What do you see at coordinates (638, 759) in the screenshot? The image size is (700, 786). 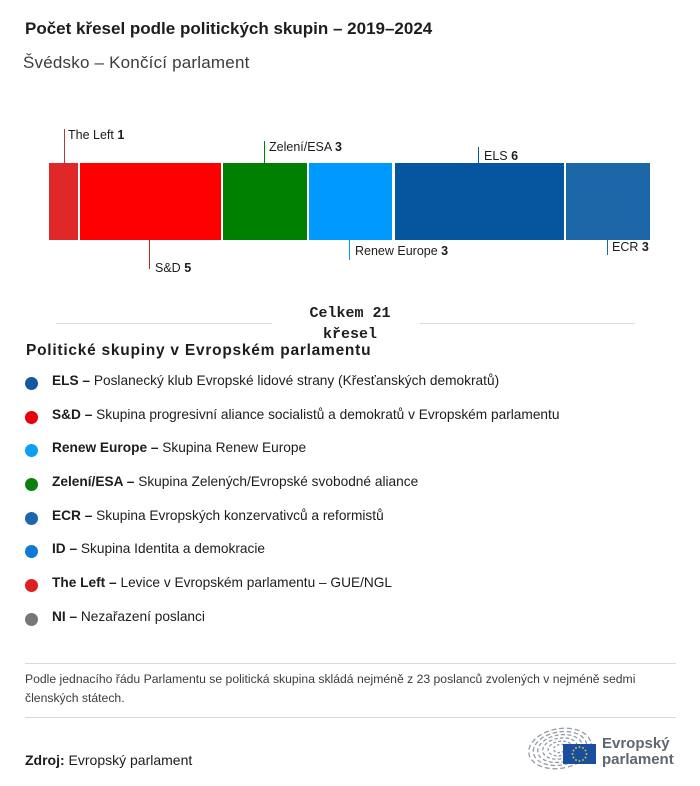 I see `svg-text: parlament` at bounding box center [638, 759].